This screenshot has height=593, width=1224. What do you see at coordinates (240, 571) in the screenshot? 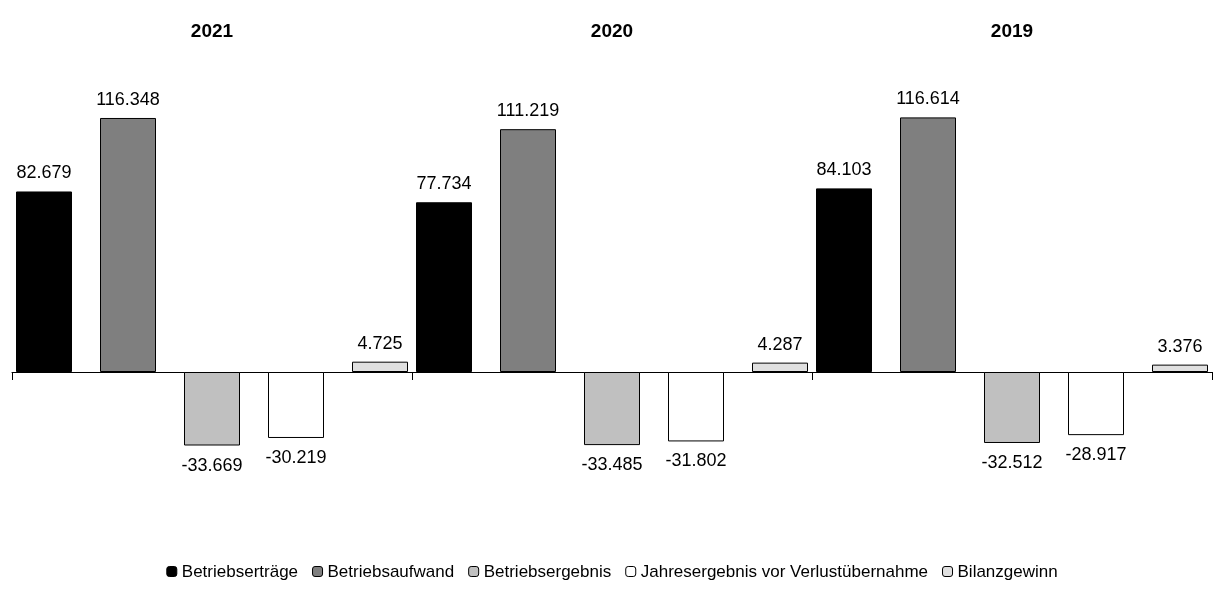
I see `legend-label: Betriebserträge` at bounding box center [240, 571].